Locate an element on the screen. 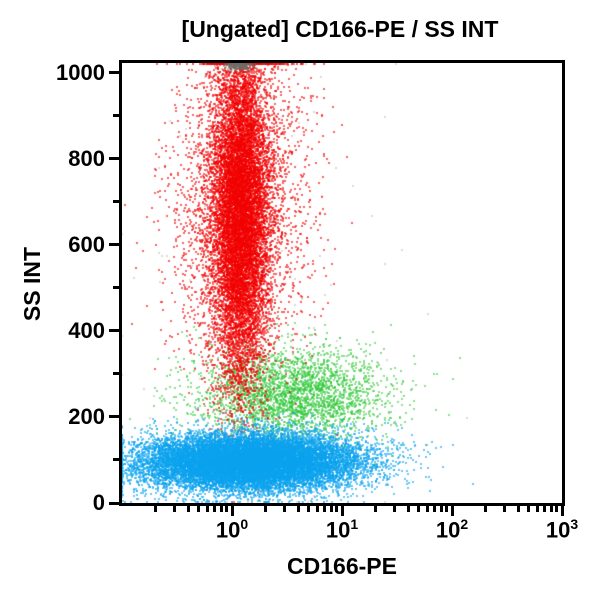 The image size is (600, 600). x-tick-label: 10⁰ is located at coordinates (232, 529).